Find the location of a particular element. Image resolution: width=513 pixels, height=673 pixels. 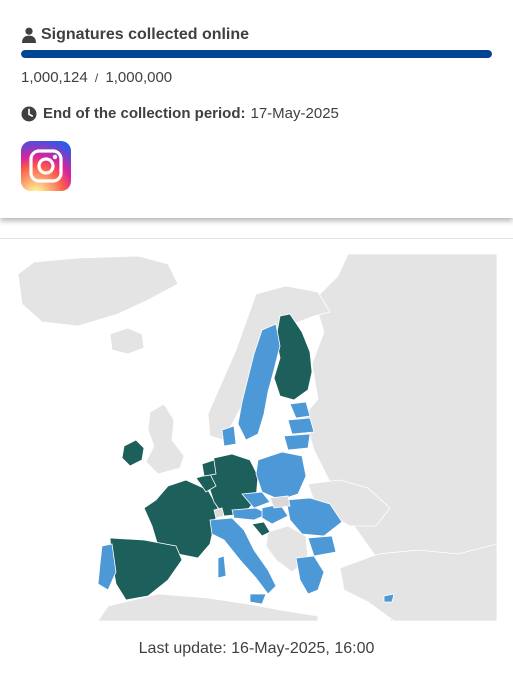

finland-region is located at coordinates (293, 357).